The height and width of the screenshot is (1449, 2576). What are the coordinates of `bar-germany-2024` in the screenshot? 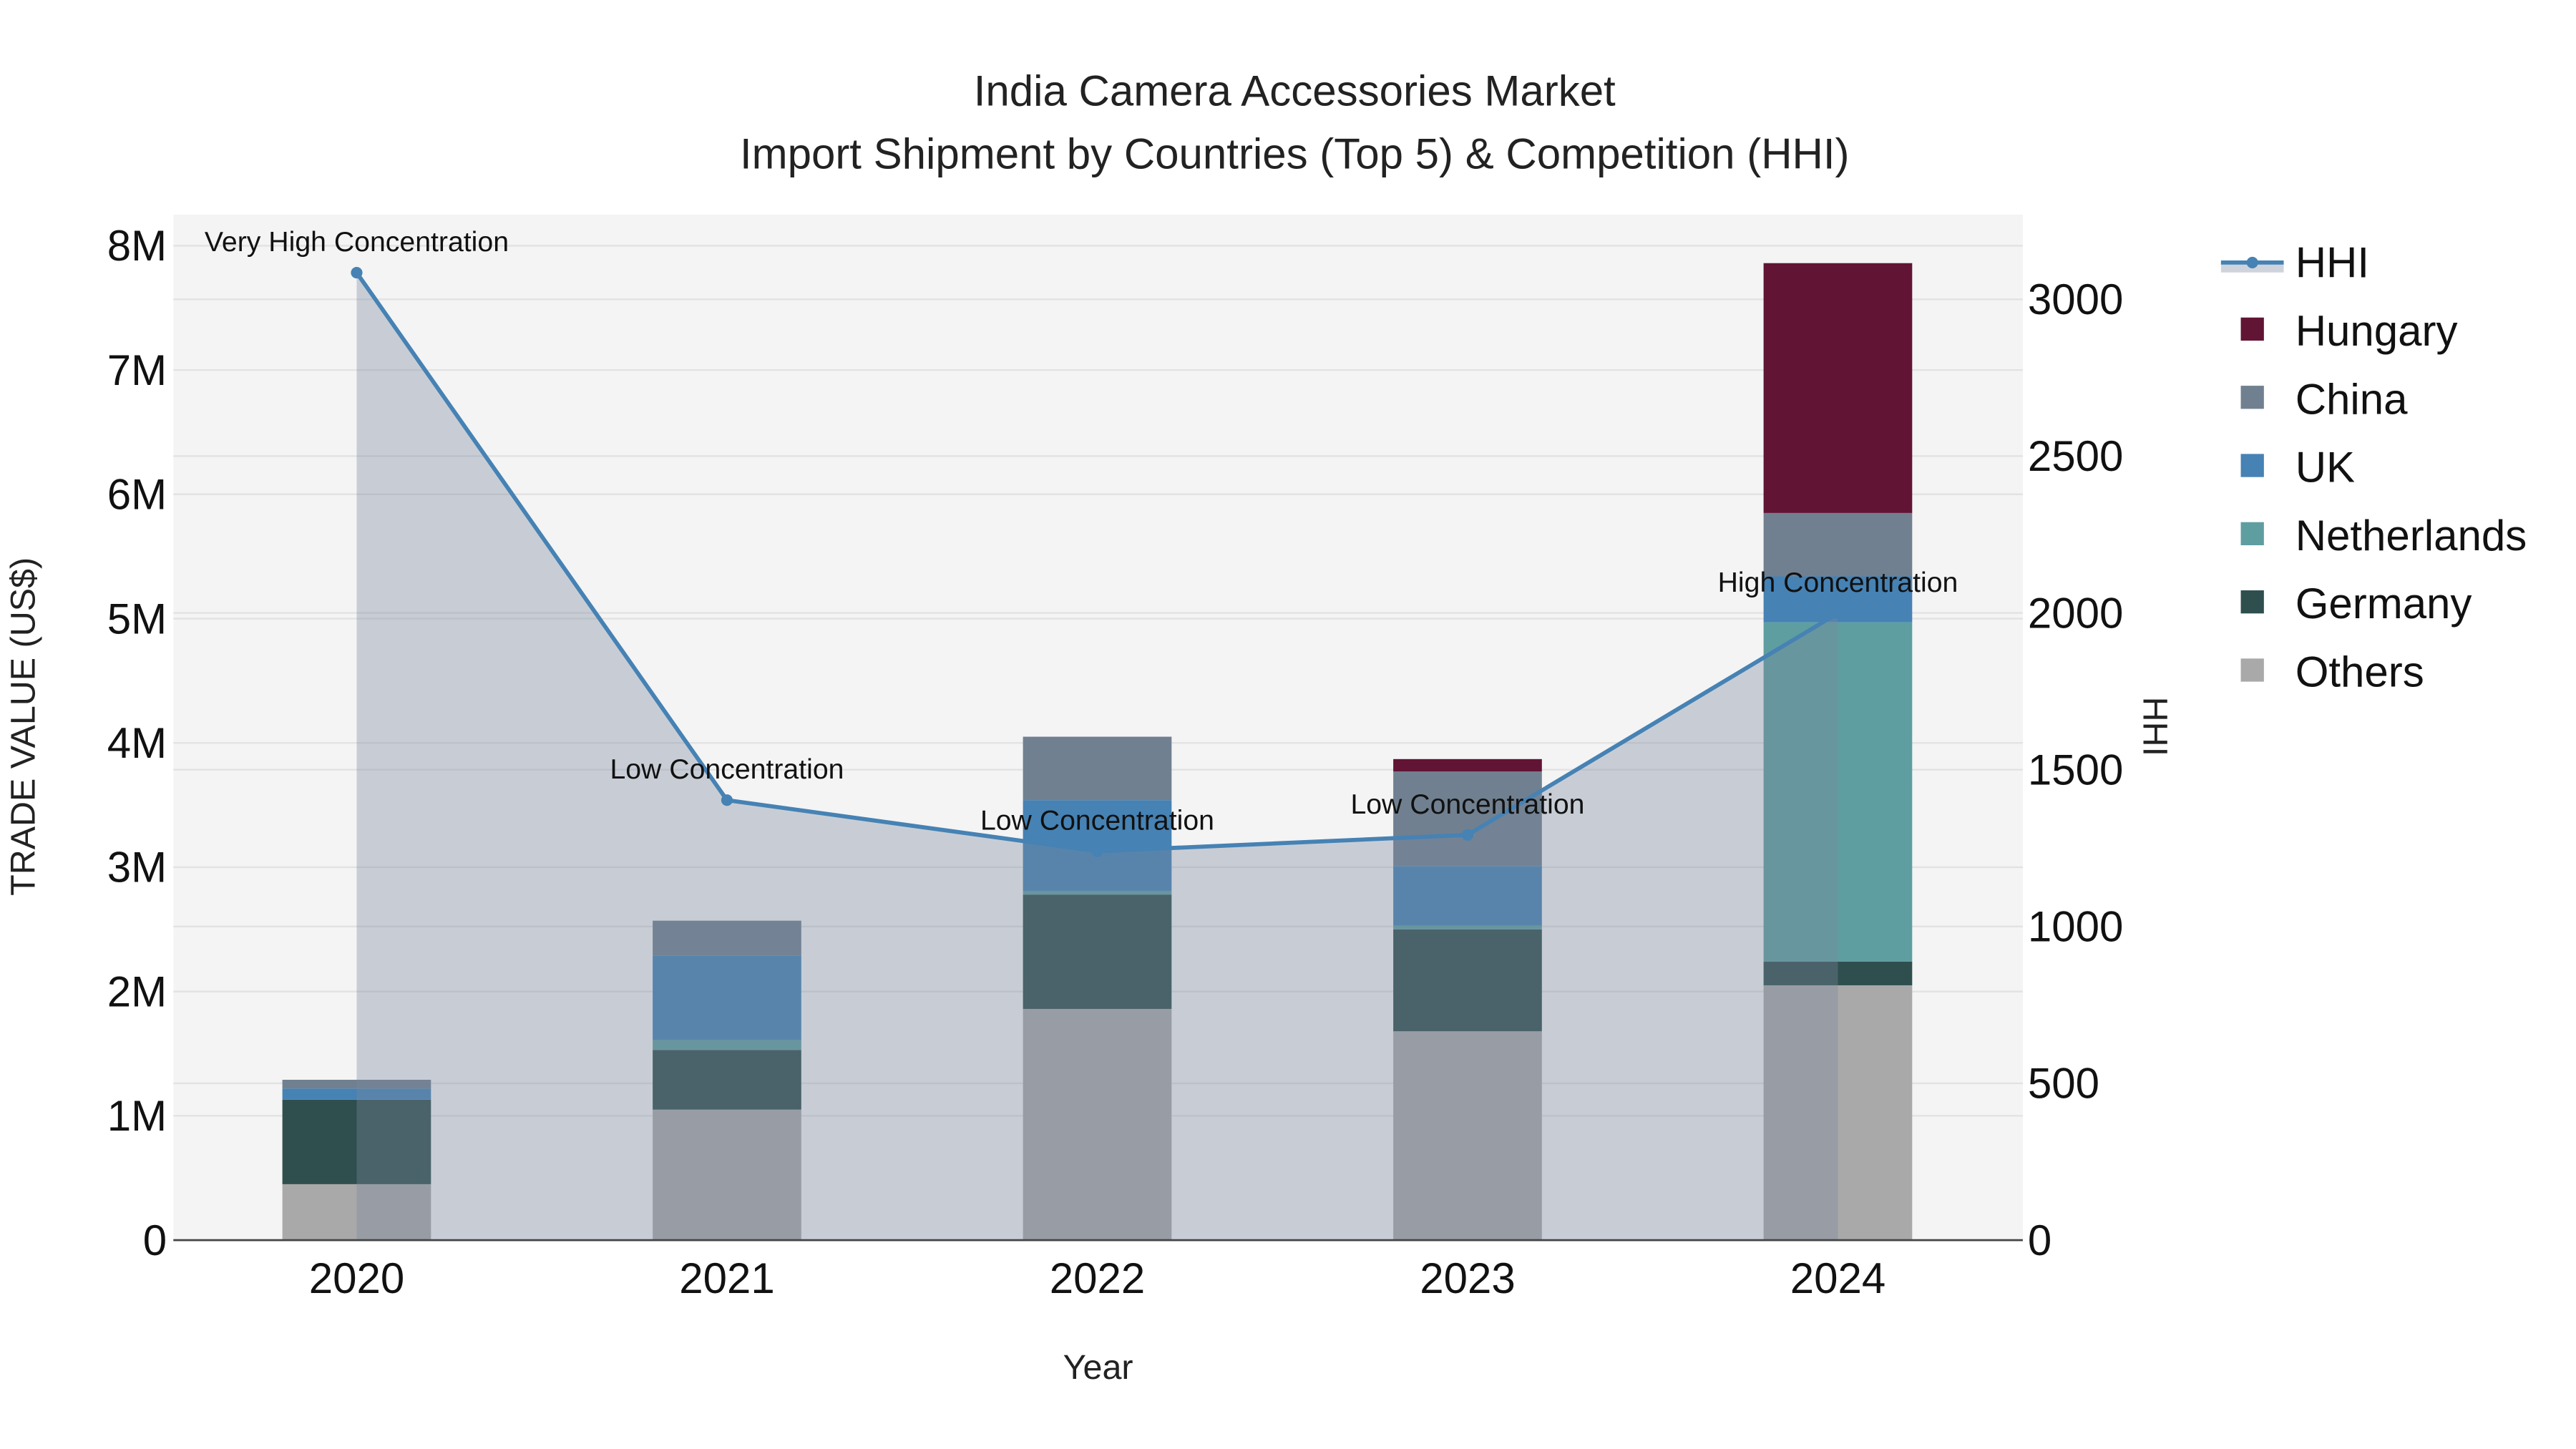 It's located at (1838, 973).